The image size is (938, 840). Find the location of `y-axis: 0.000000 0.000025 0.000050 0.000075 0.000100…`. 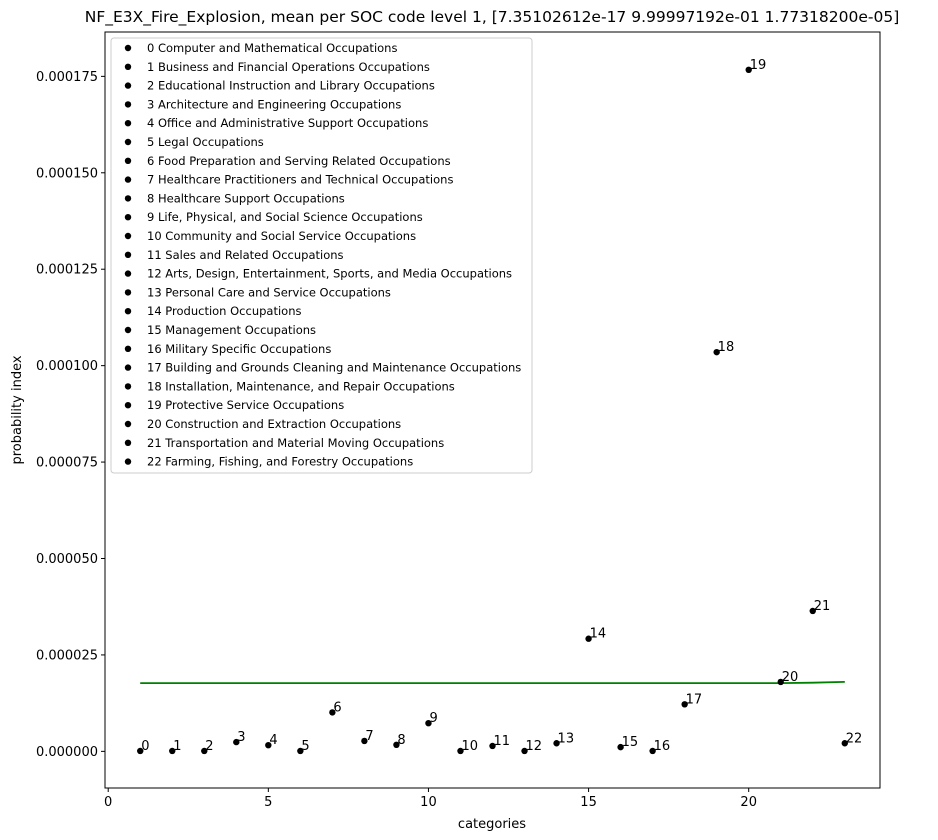

y-axis: 0.000000 0.000025 0.000050 0.000075 0.000100… is located at coordinates (70, 415).